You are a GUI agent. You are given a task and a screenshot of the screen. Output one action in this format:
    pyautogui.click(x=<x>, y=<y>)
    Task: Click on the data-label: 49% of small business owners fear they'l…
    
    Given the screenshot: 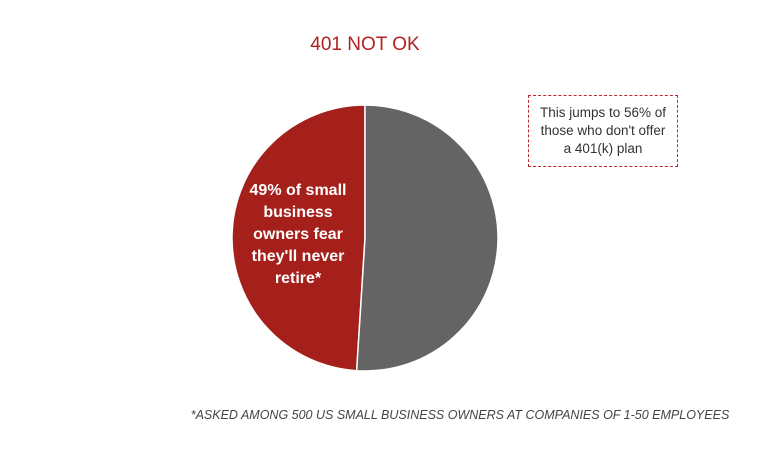 What is the action you would take?
    pyautogui.click(x=298, y=234)
    